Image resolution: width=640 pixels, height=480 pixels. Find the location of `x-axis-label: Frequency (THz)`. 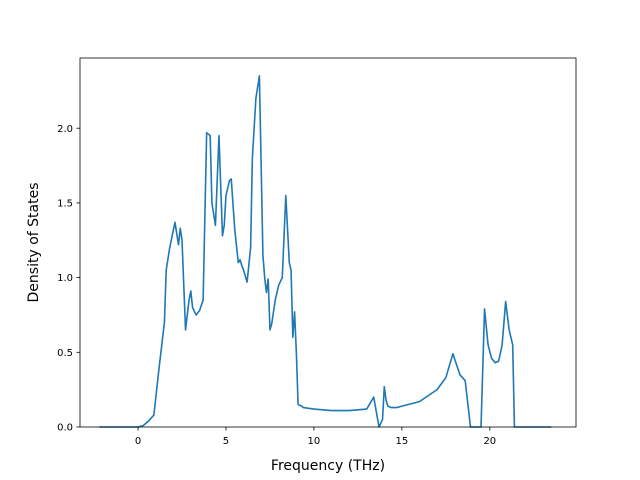

x-axis-label: Frequency (THz) is located at coordinates (328, 466).